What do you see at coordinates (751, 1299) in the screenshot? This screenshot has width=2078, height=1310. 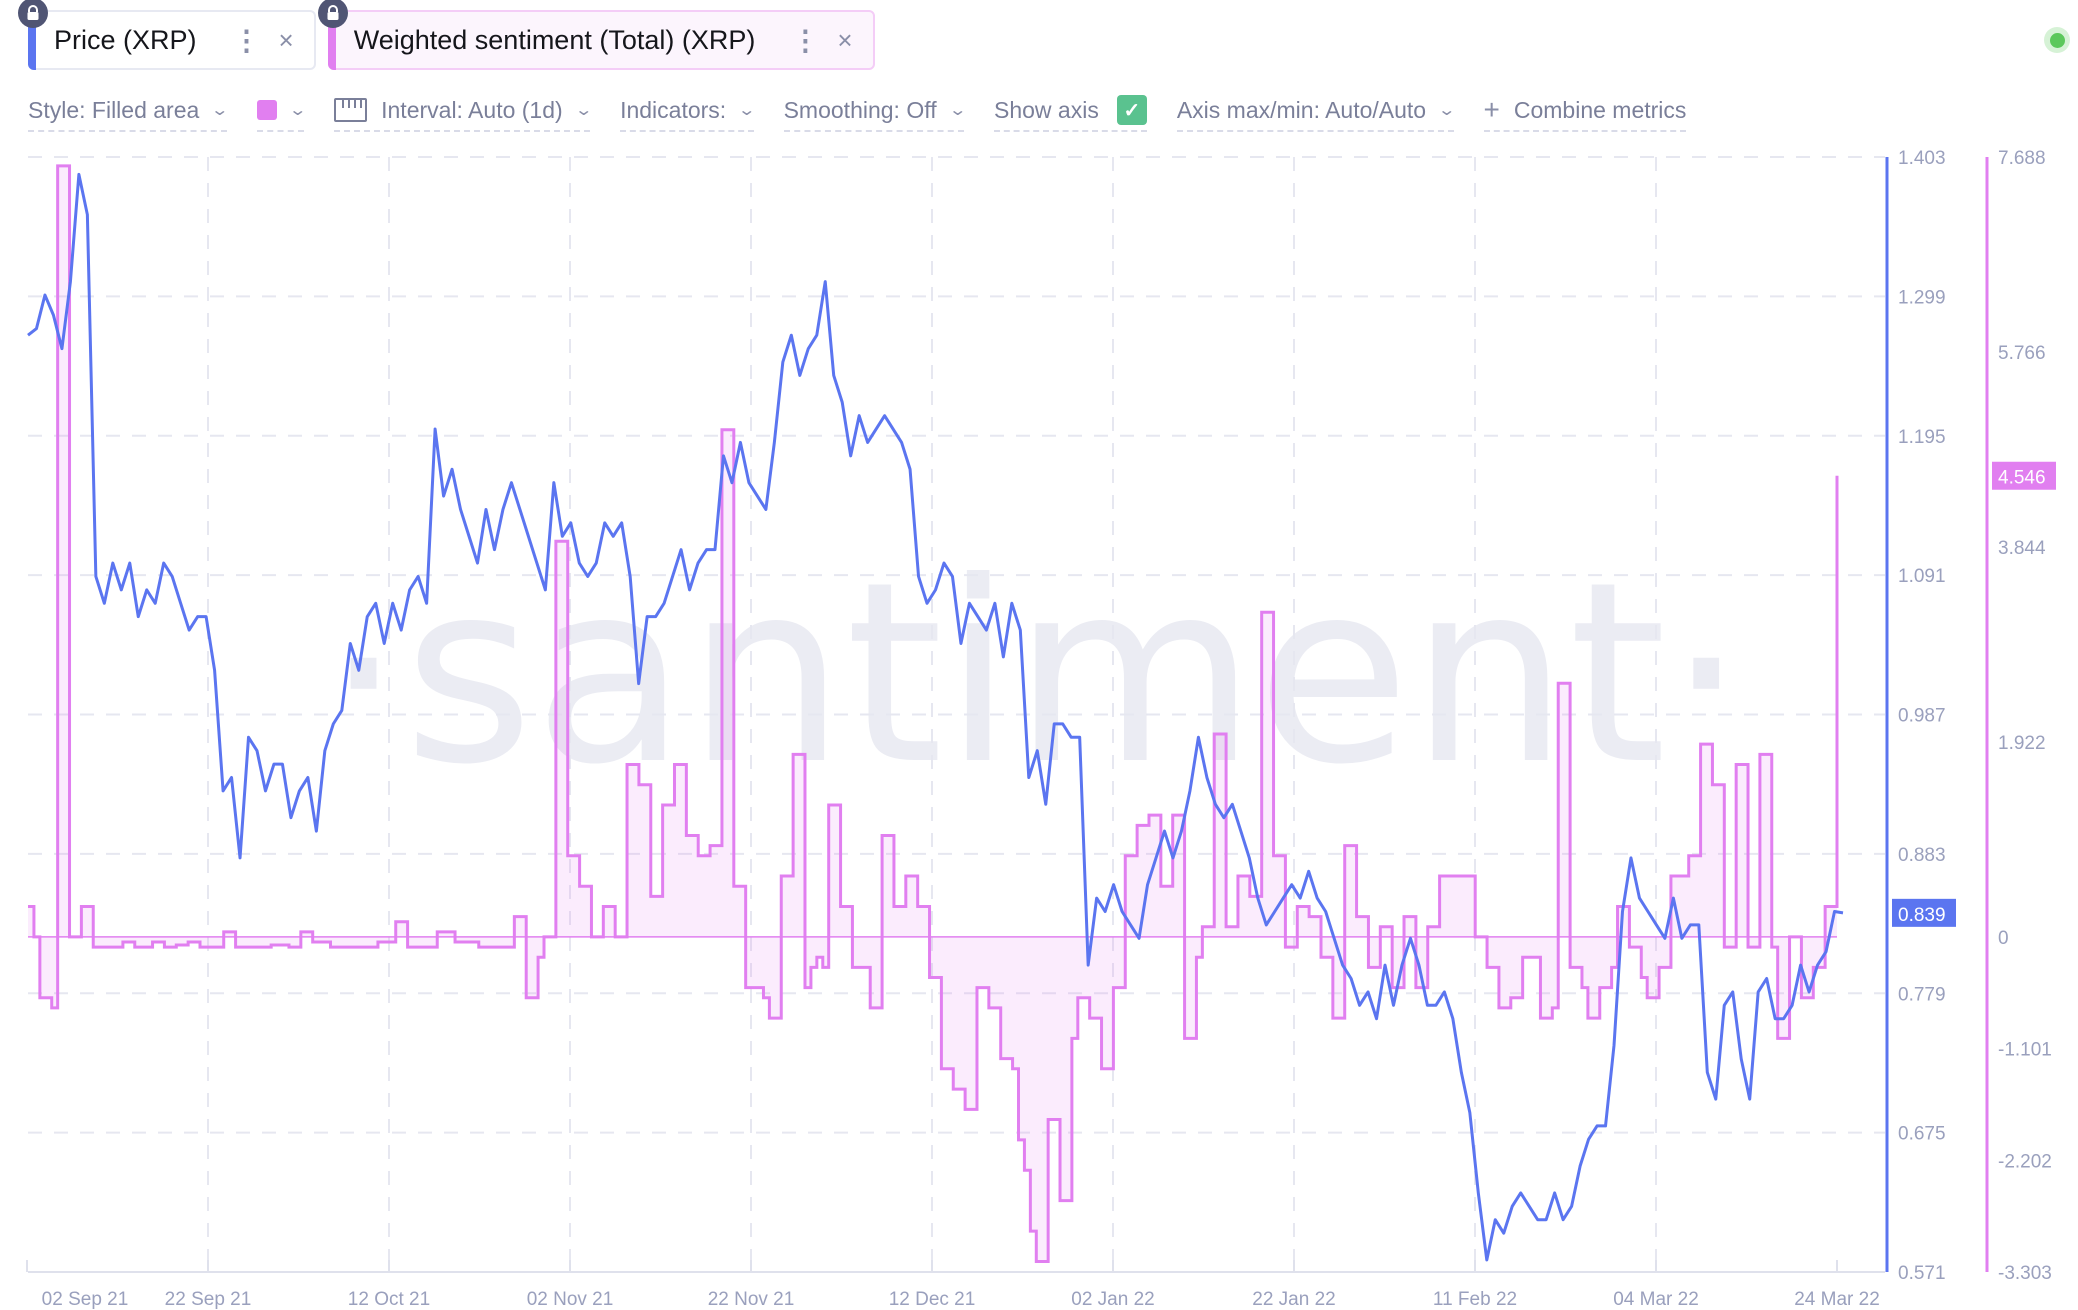 I see `x-axis-tick-label: 22 Nov 21` at bounding box center [751, 1299].